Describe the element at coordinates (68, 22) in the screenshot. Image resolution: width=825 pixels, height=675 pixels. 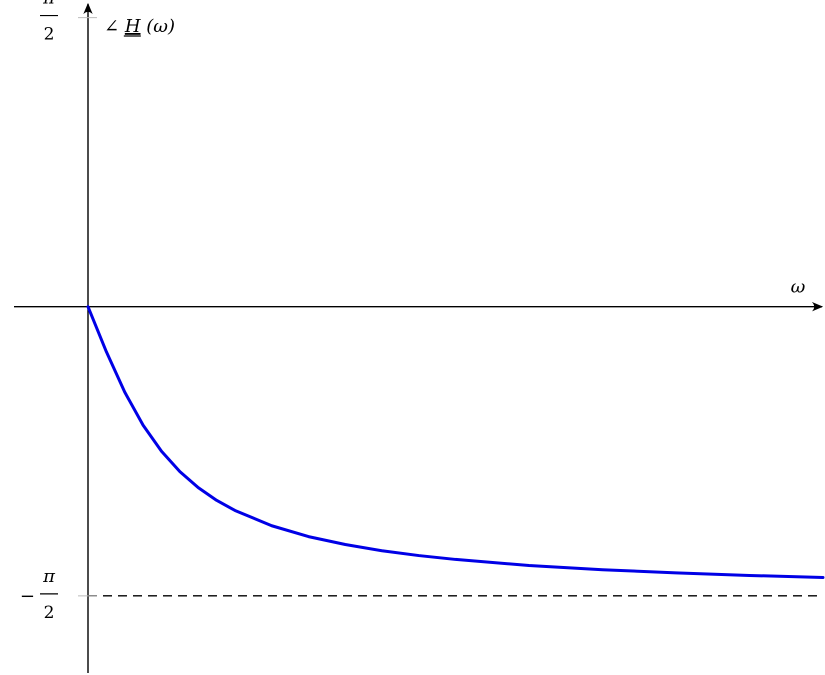
I see `y-tick-pi-over-2: π 2` at that location.